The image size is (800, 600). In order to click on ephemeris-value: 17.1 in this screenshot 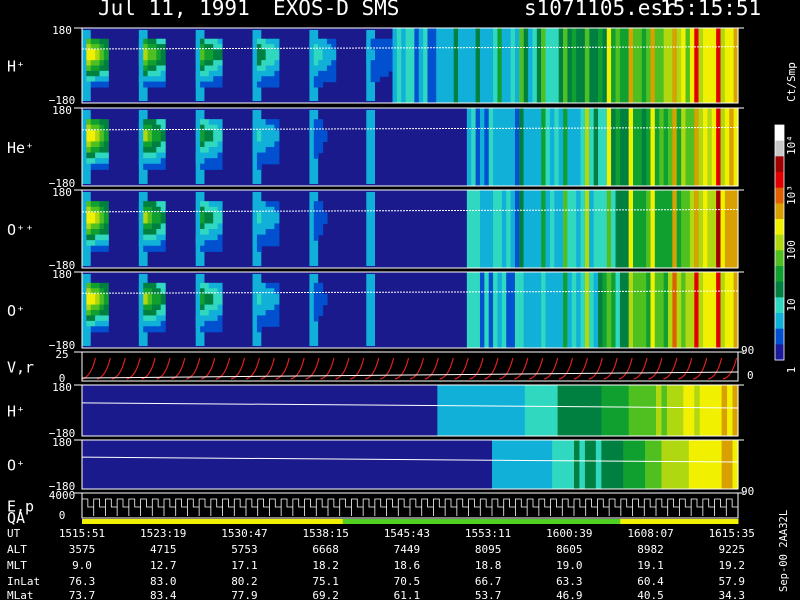, I will do `click(244, 565)`.